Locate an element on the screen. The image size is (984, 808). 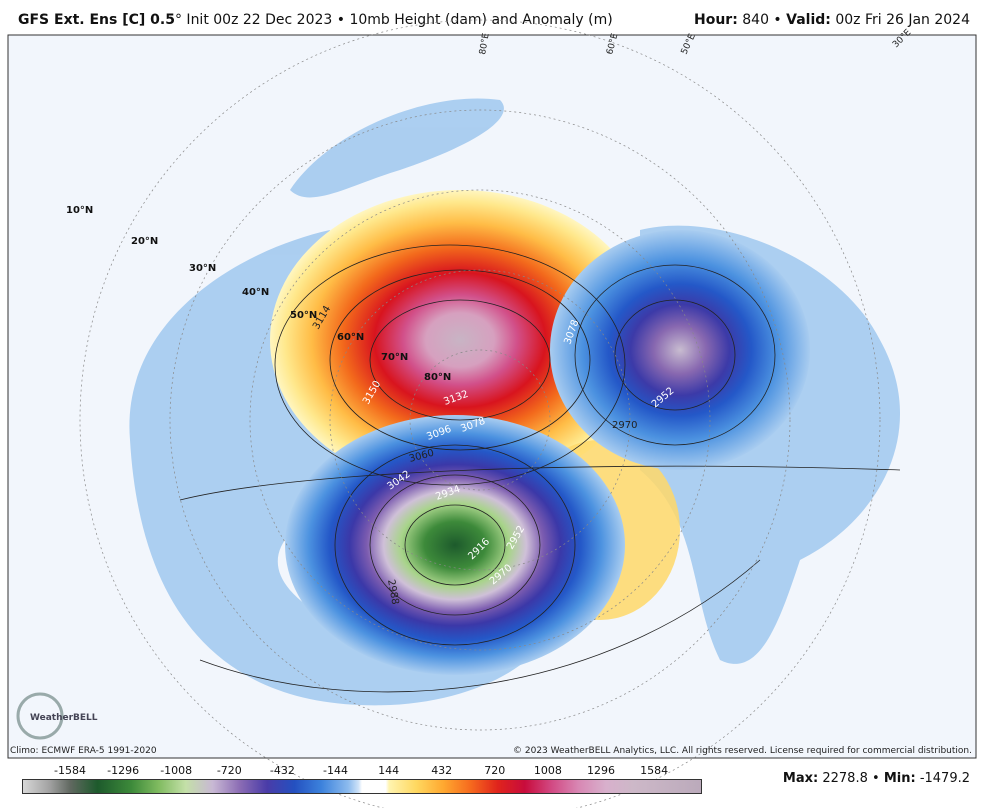
colorbar-tick-label: 1008 is located at coordinates (547, 770).